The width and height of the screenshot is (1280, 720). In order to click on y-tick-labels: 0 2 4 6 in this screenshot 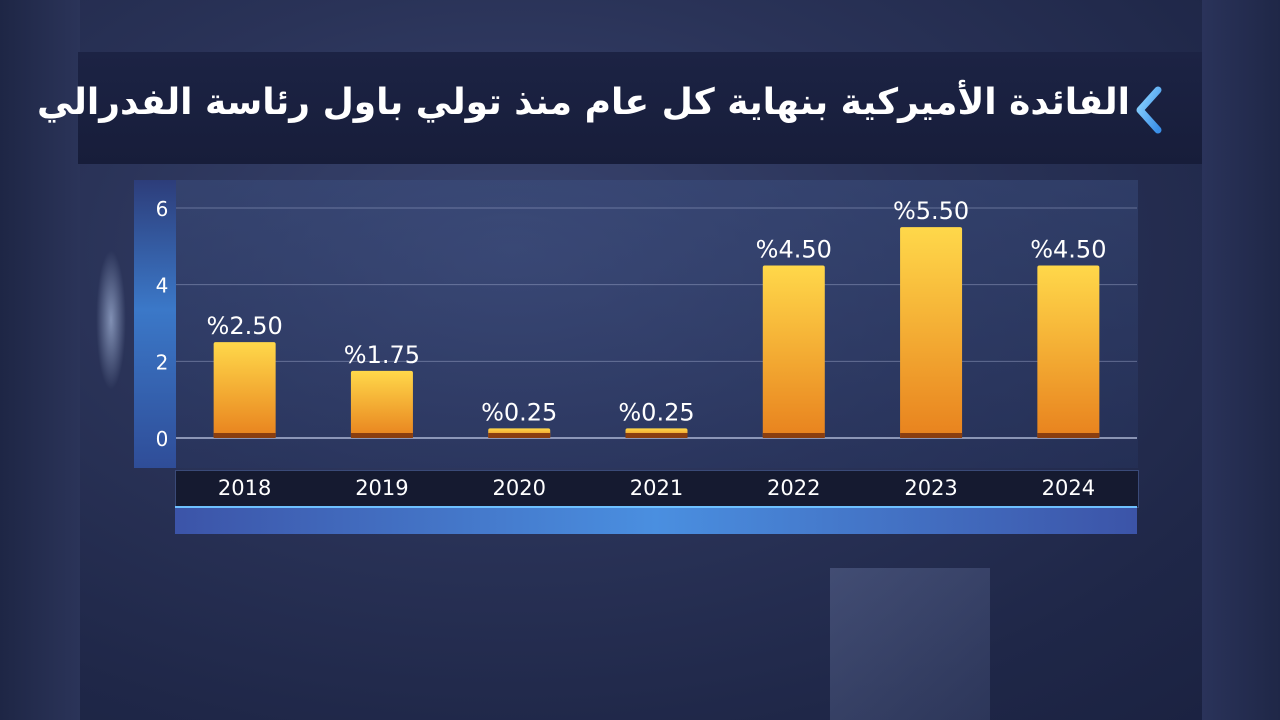, I will do `click(162, 324)`.